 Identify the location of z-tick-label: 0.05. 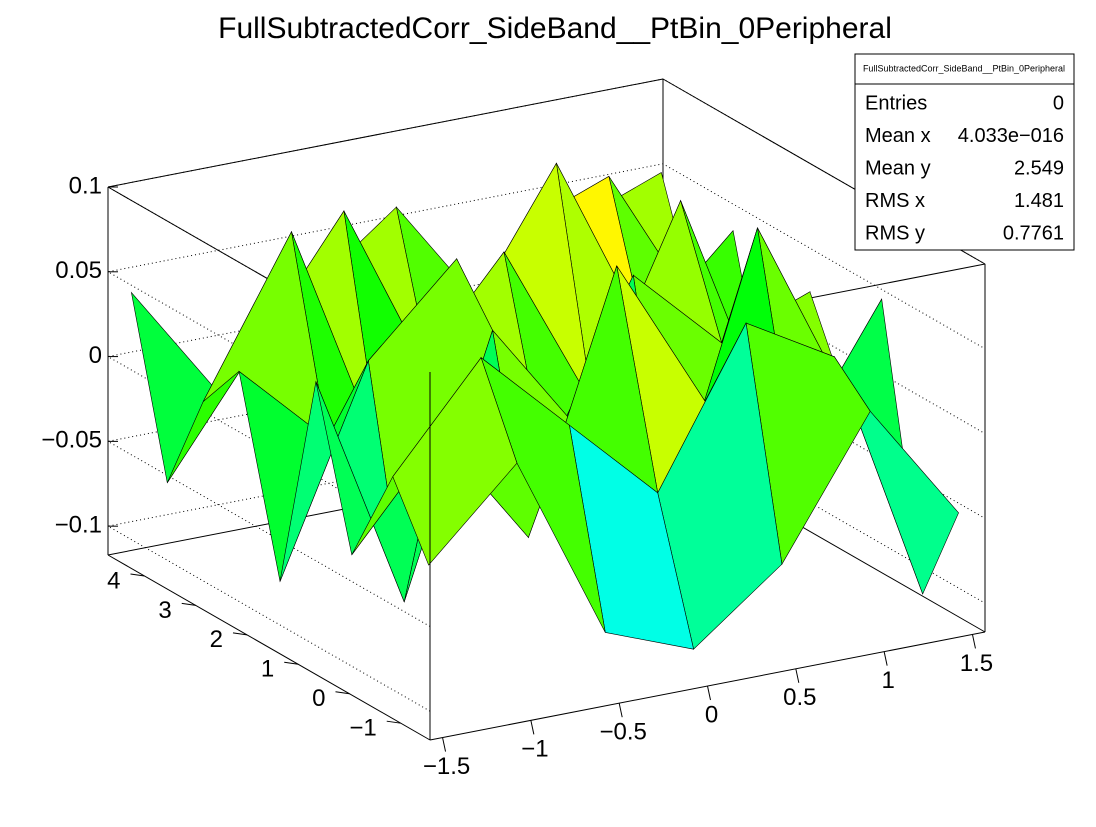
(78, 270).